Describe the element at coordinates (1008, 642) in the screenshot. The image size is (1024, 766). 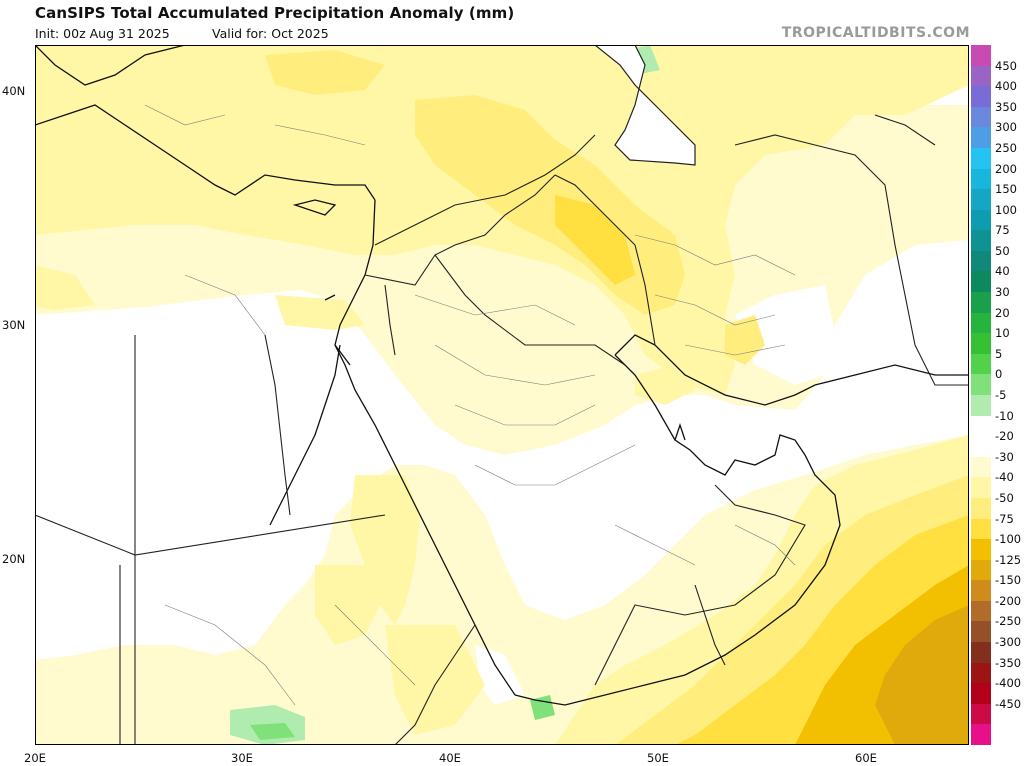
I see `colorbar-label: -300` at that location.